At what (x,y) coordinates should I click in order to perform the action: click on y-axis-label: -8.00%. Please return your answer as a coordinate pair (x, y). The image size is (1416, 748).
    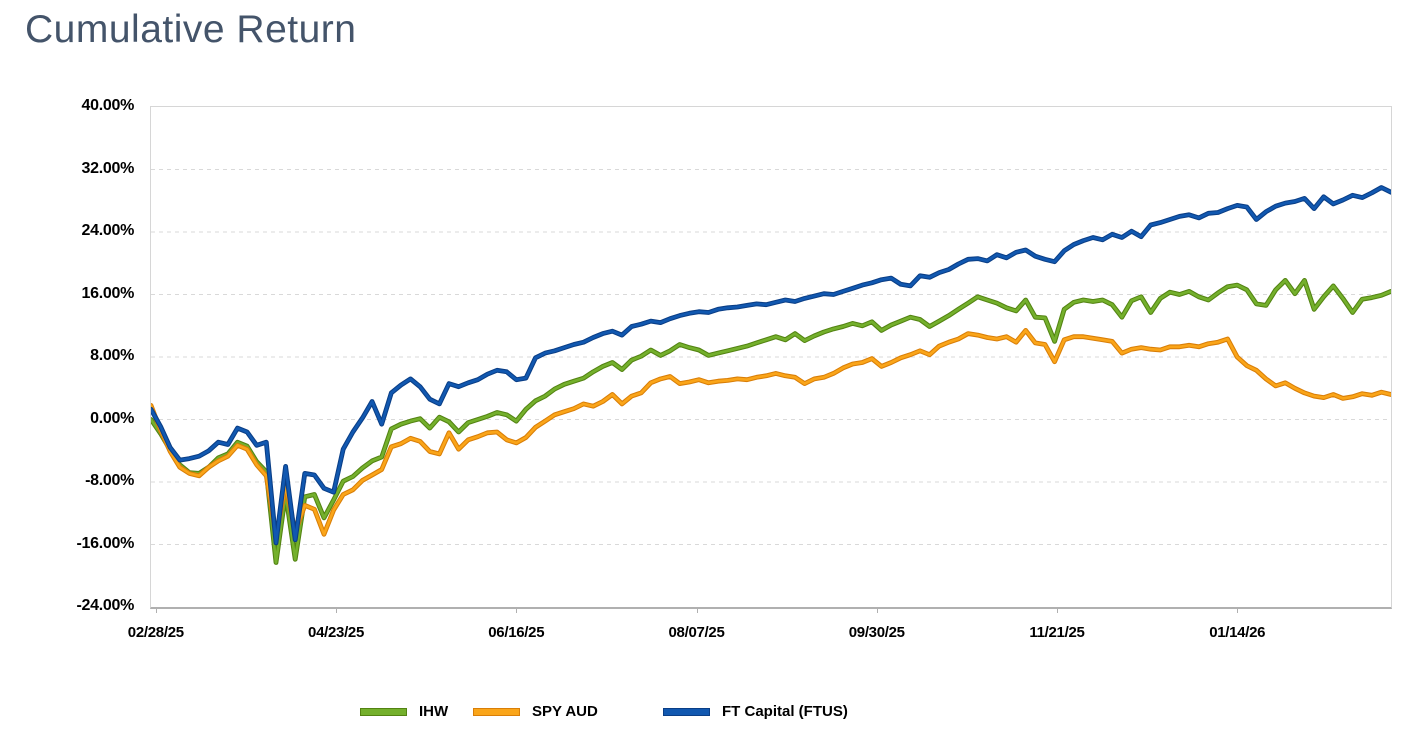
    Looking at the image, I should click on (109, 480).